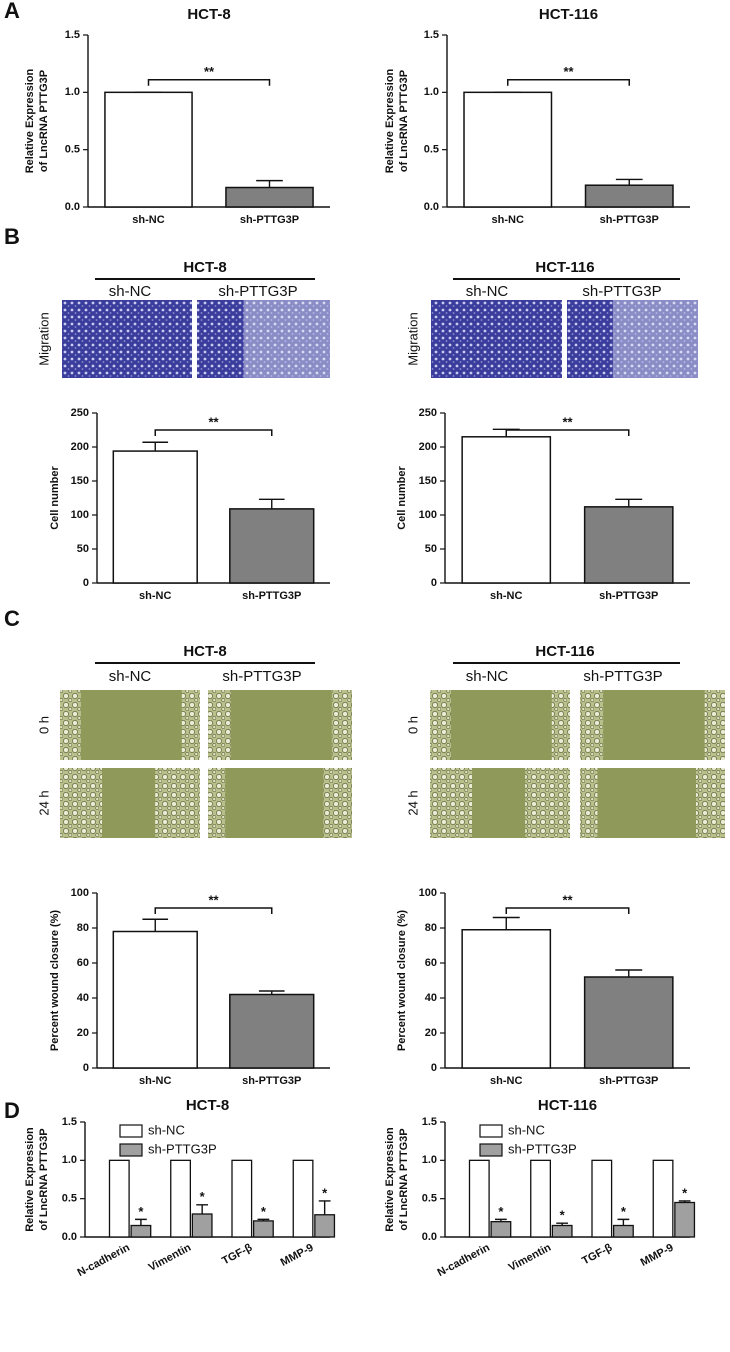 The image size is (730, 1352). Describe the element at coordinates (131, 1150) in the screenshot. I see `legend-swatch` at that location.